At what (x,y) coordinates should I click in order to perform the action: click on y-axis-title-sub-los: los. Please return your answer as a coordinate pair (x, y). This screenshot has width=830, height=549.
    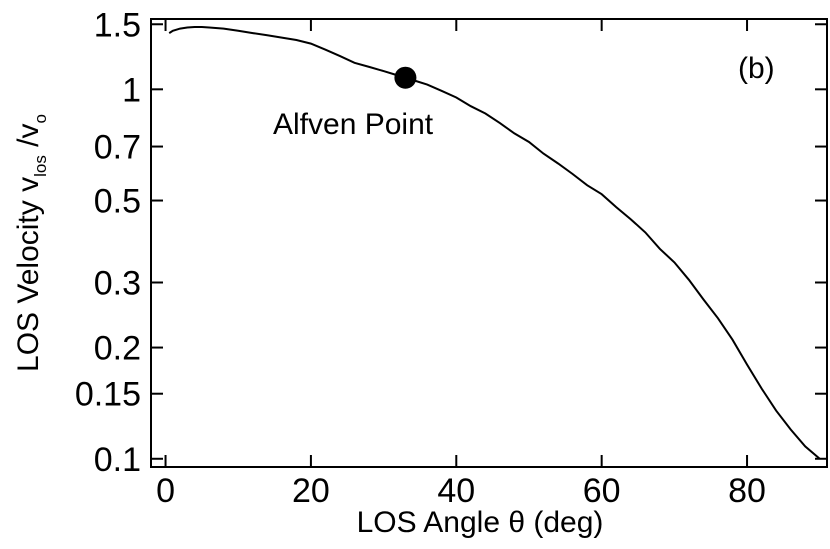
    Looking at the image, I should click on (40, 166).